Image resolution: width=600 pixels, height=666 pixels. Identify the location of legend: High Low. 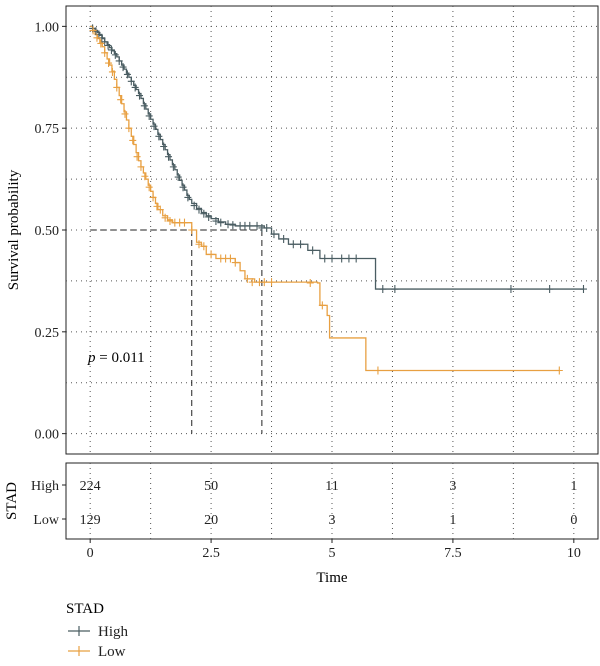
(98, 642).